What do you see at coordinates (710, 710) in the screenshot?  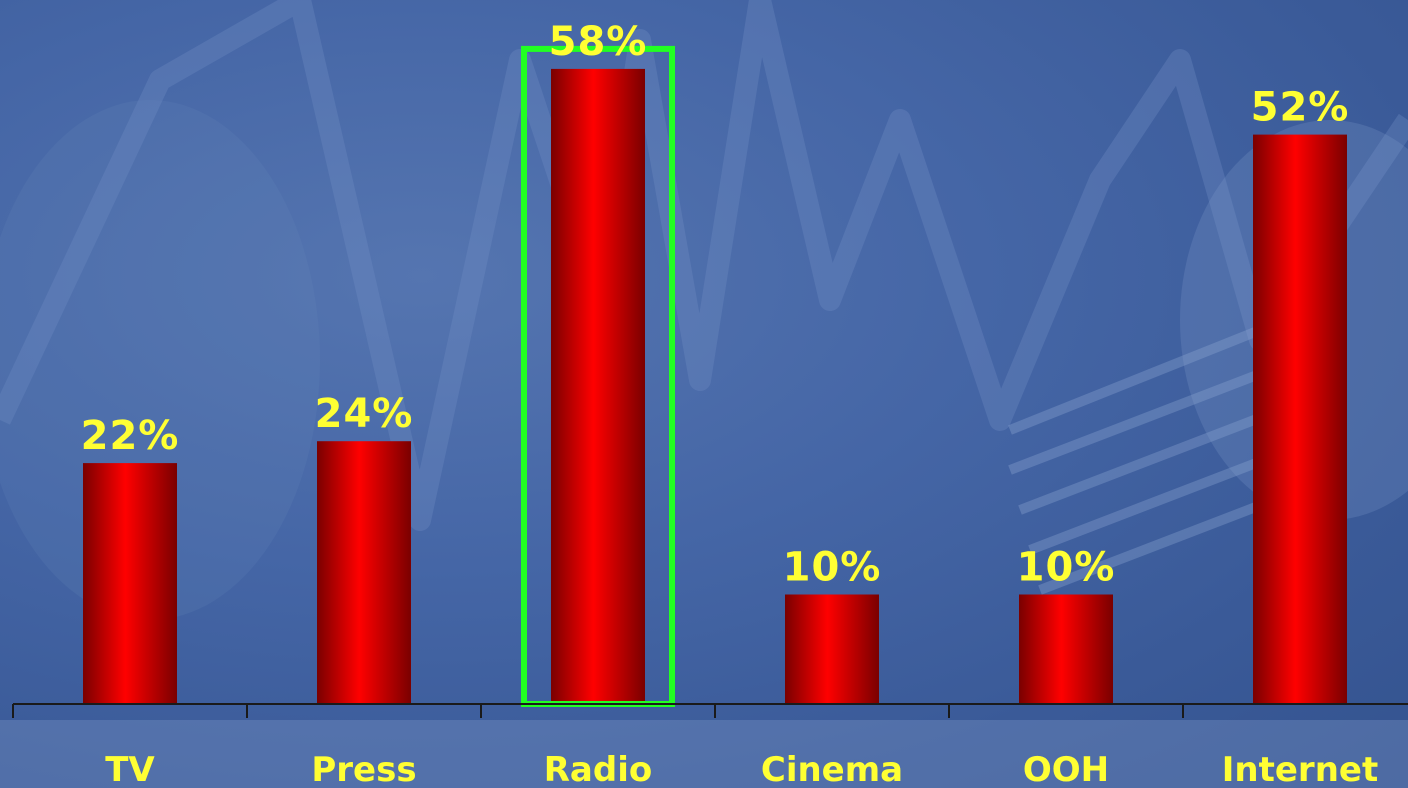 I see `x-axis` at bounding box center [710, 710].